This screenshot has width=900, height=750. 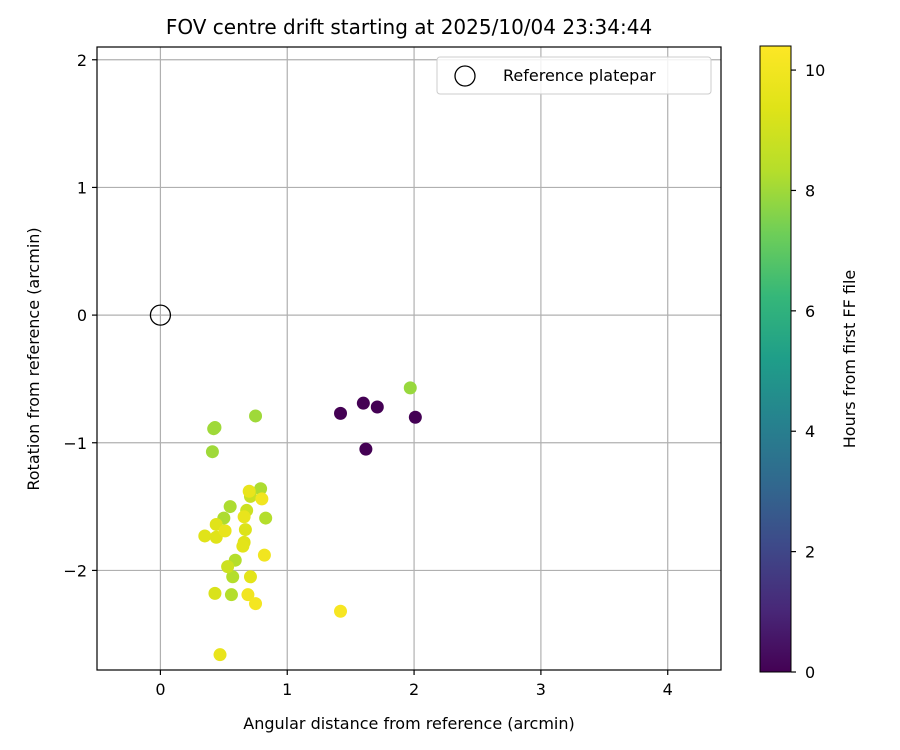 I want to click on x-tick-label: 1, so click(x=287, y=689).